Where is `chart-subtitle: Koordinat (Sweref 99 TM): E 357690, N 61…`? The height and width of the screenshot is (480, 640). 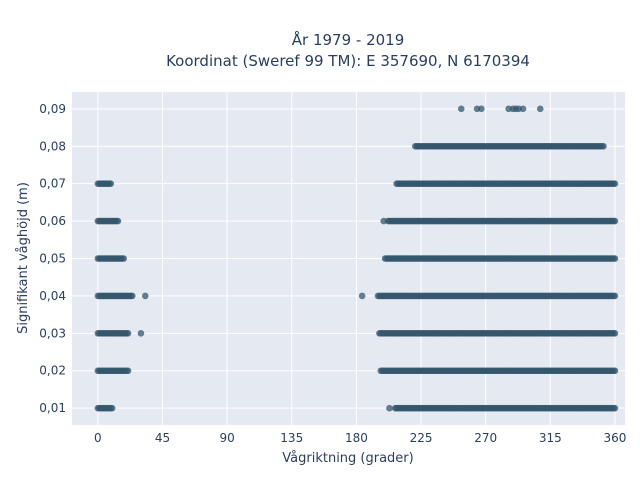
chart-subtitle: Koordinat (Sweref 99 TM): E 357690, N 61… is located at coordinates (348, 61).